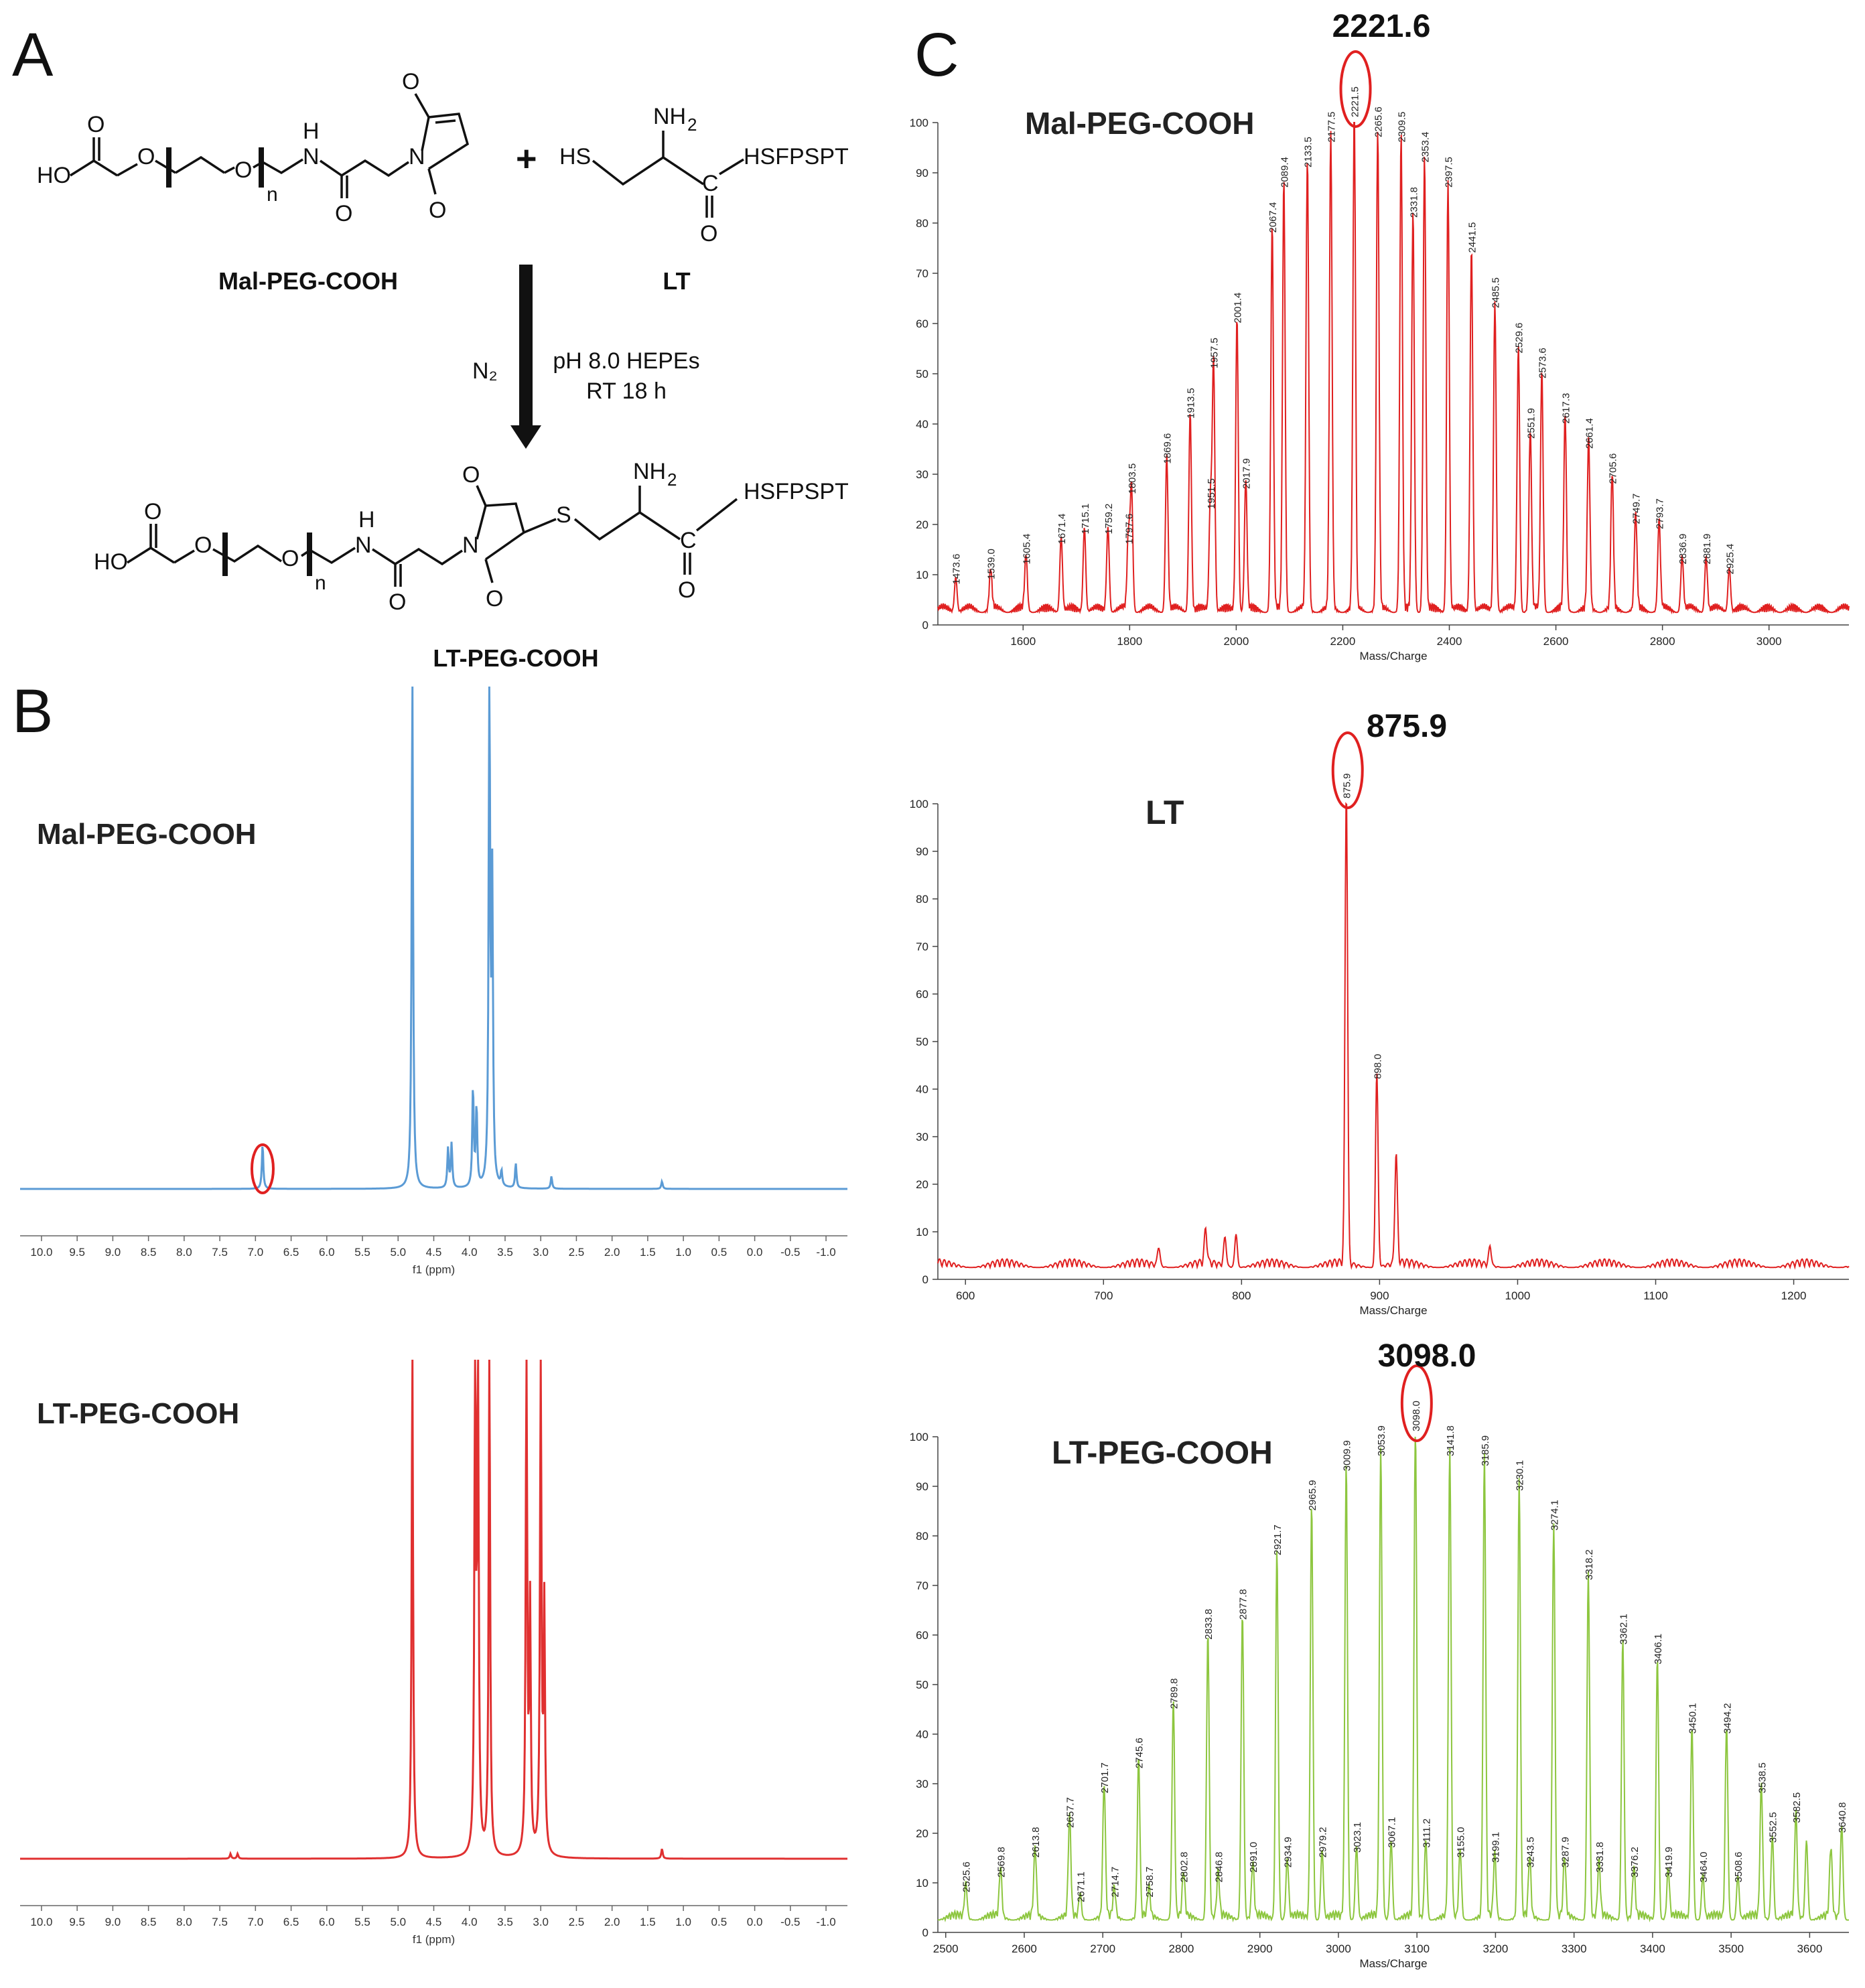 This screenshot has width=1865, height=1988. I want to click on ms-peak-label: 2965.9, so click(1312, 1495).